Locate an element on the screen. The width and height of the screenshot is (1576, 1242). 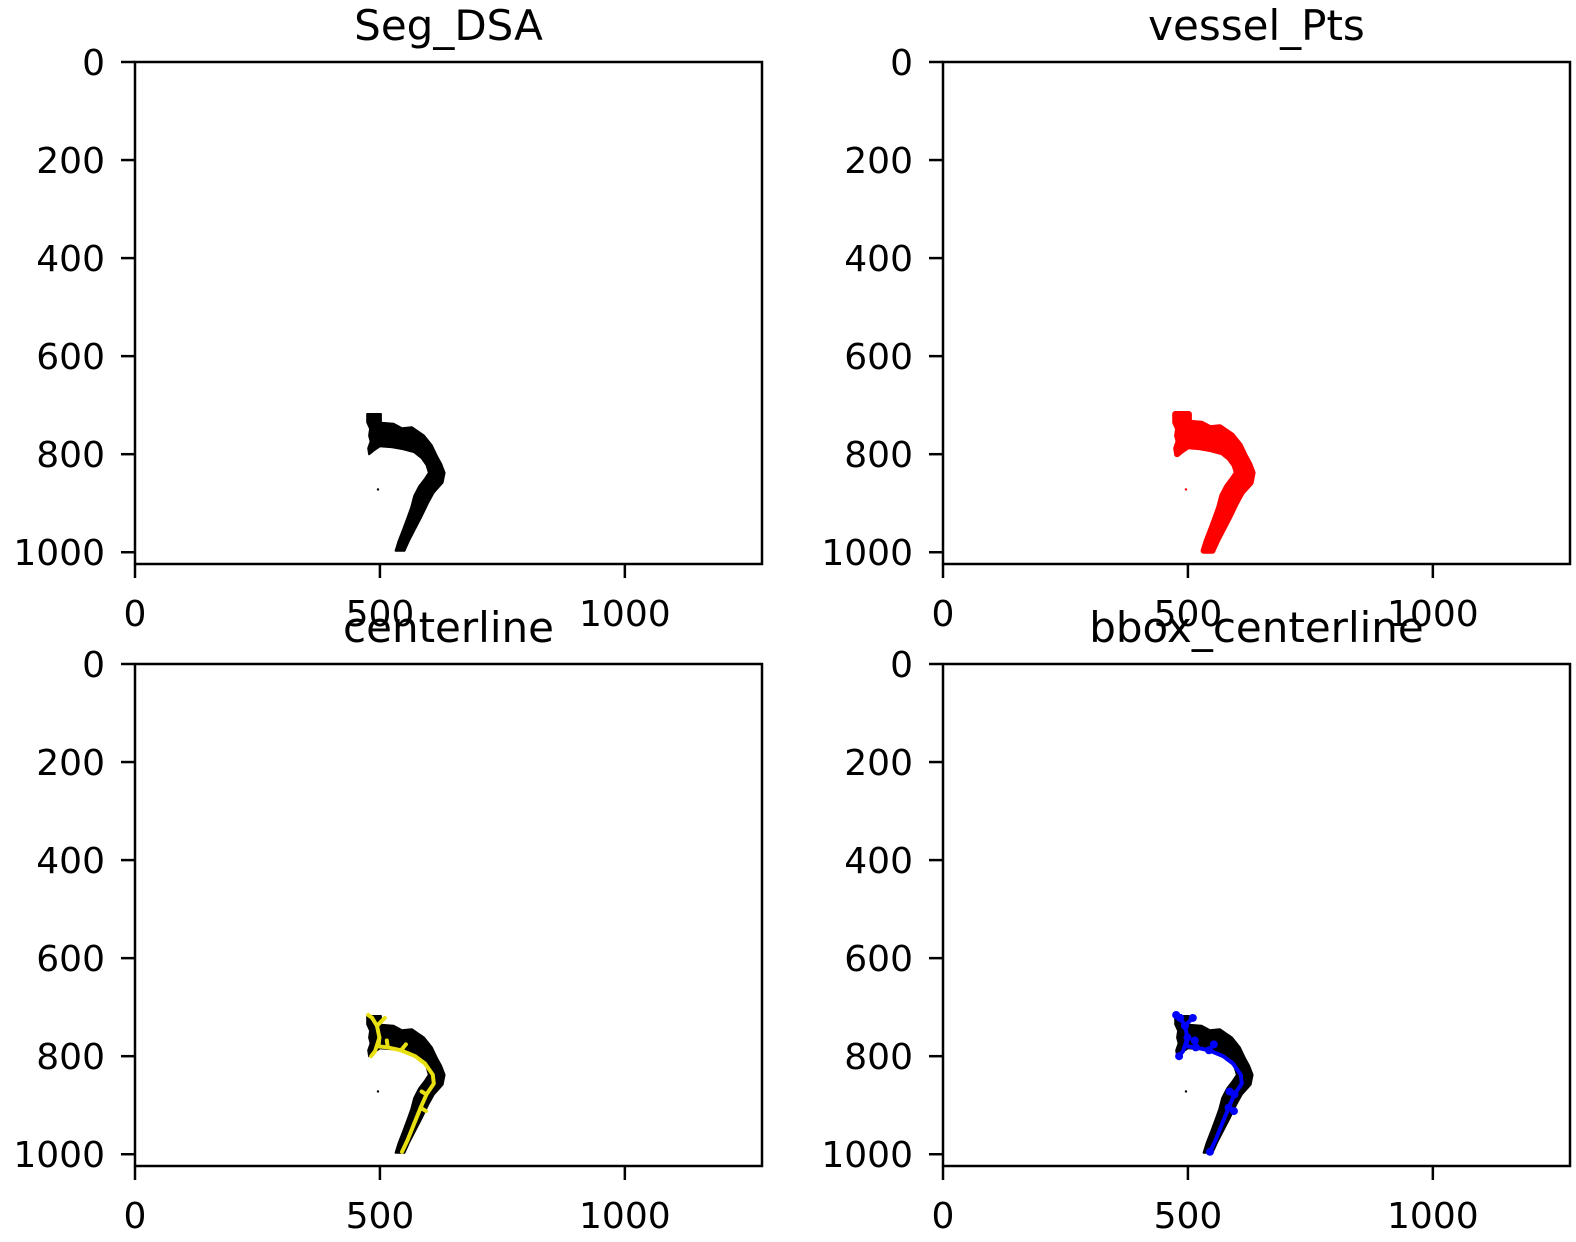
panel-title: Seg_DSA is located at coordinates (448, 25).